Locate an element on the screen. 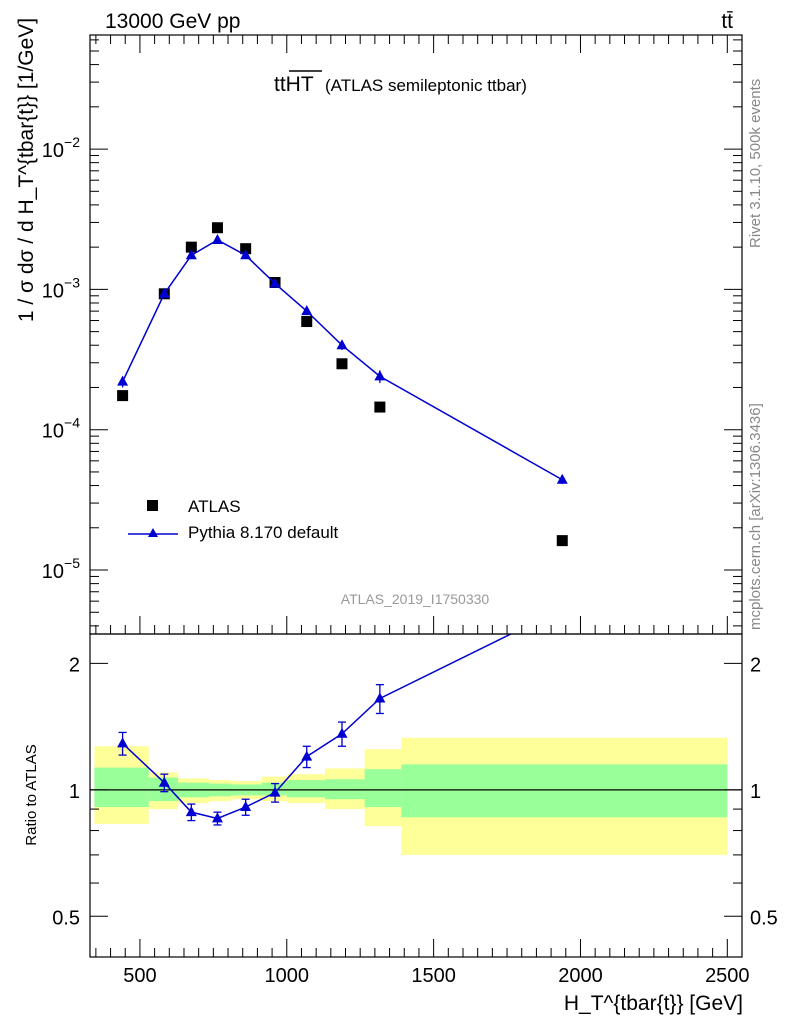 This screenshot has height=1024, width=786. legend-atlas-marker is located at coordinates (152, 505).